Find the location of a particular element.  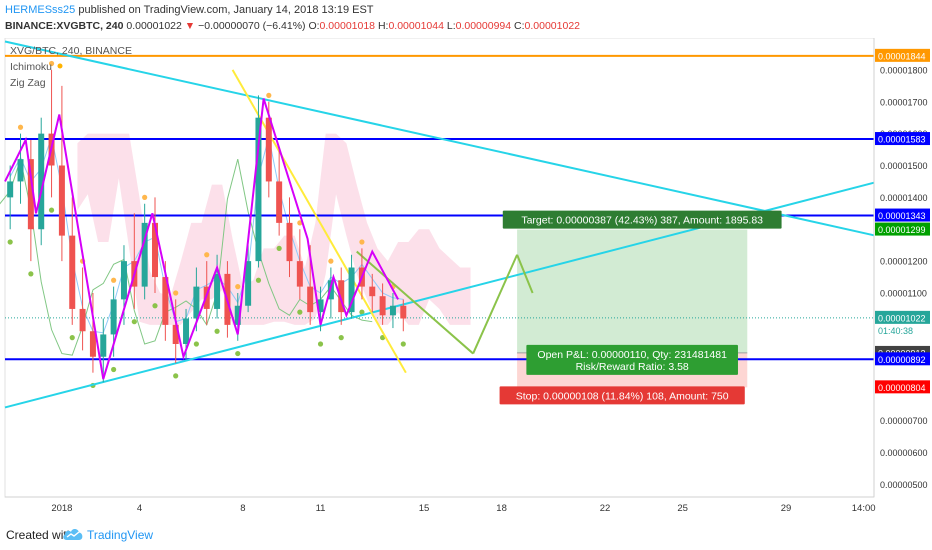

open-value: 0.00001018 is located at coordinates (347, 26).